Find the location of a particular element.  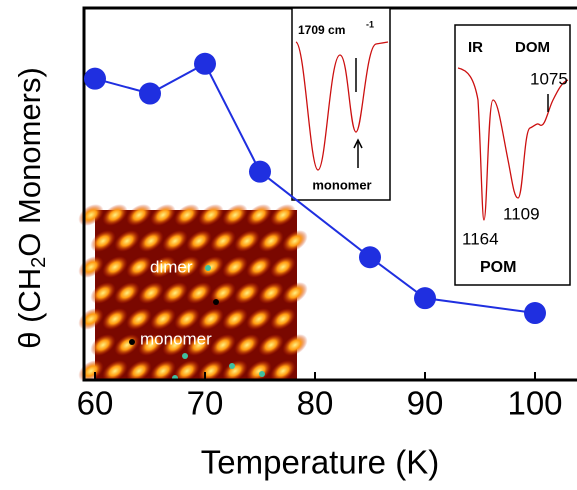

y-label-part: O Monomers) is located at coordinates (29, 161).